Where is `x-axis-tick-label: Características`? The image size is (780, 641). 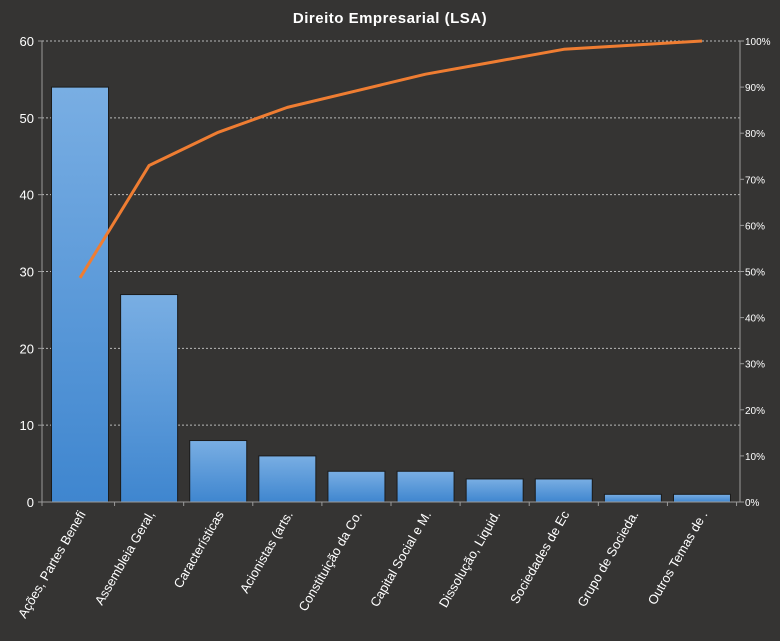 x-axis-tick-label: Características is located at coordinates (198, 549).